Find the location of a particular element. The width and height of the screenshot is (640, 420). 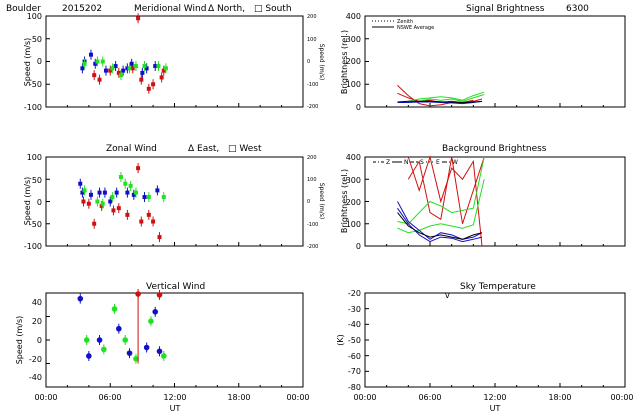

background-series-line-red is located at coordinates (446, 190).